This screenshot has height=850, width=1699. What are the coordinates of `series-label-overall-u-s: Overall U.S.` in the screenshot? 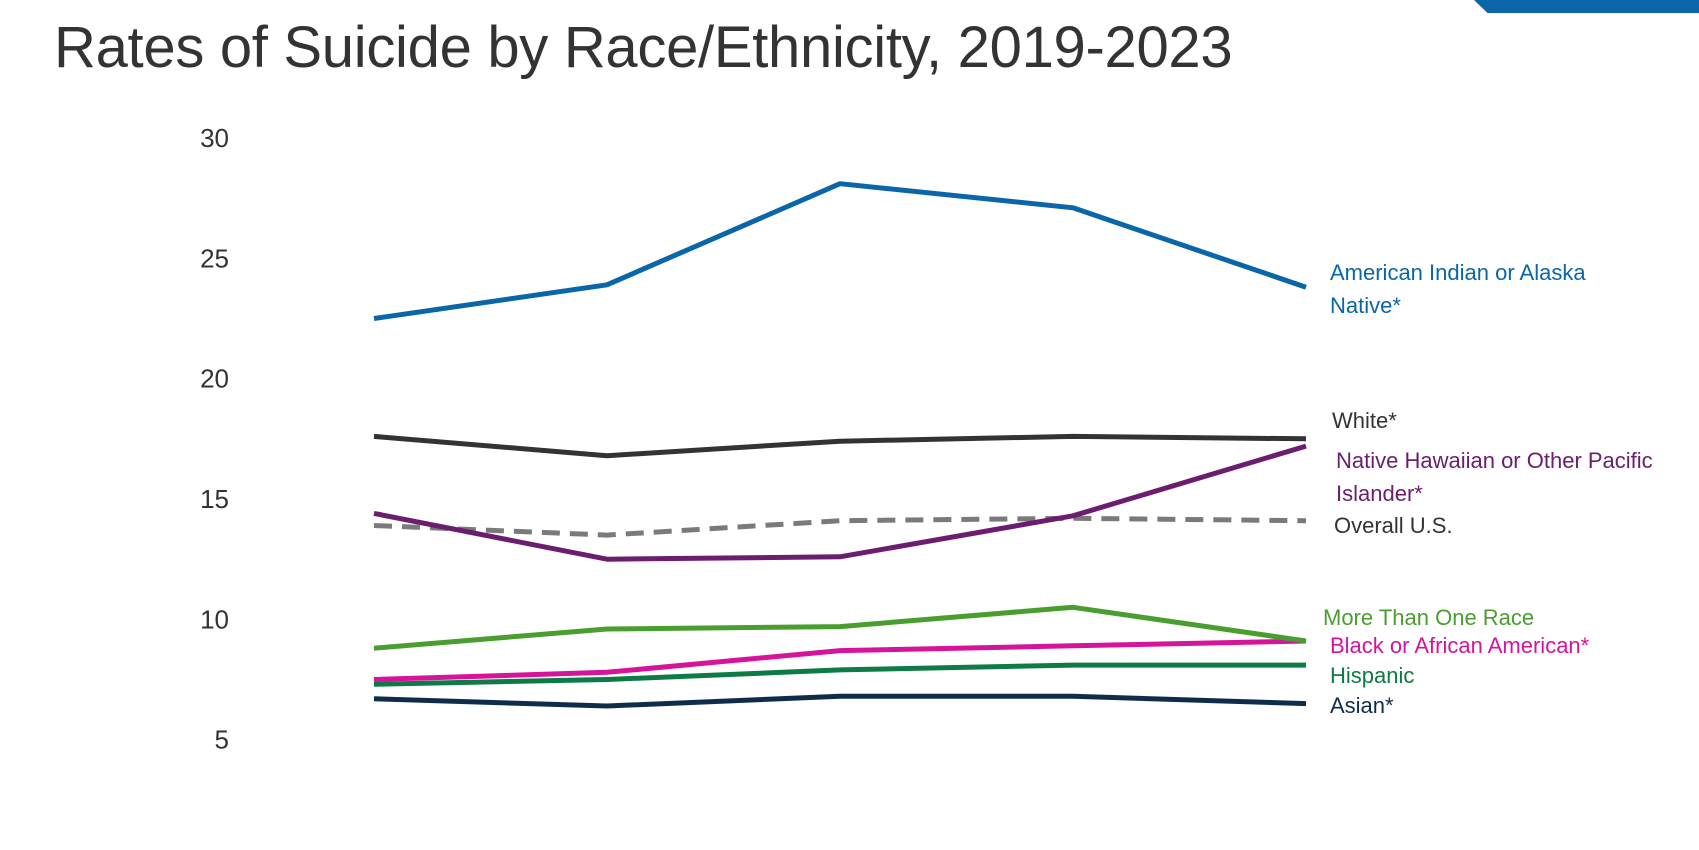 It's located at (1393, 525).